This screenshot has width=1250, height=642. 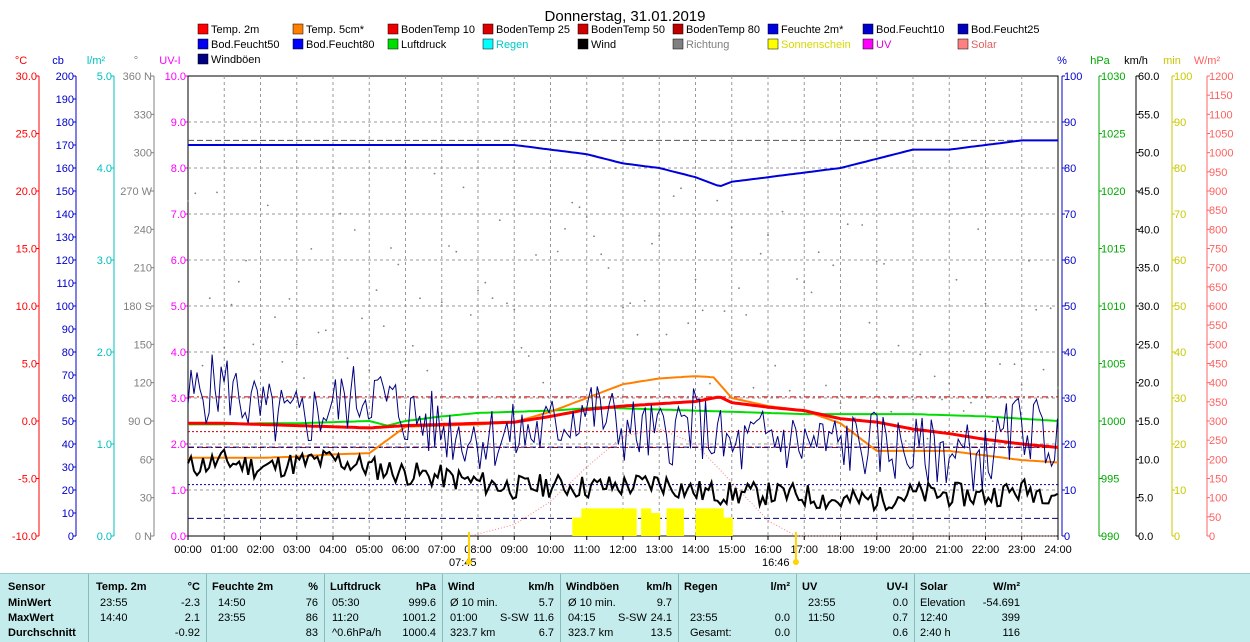 I want to click on stats-row-label: MinWert, so click(x=30, y=603).